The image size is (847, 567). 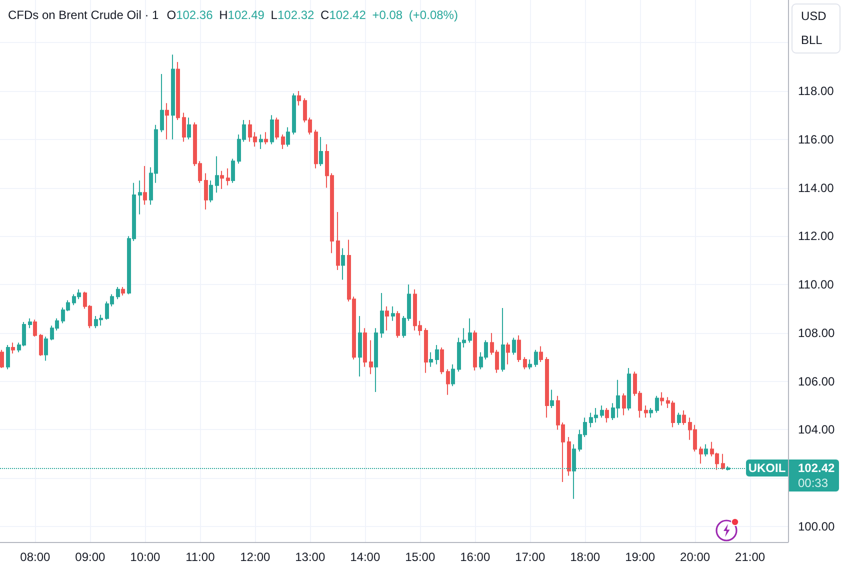 What do you see at coordinates (813, 483) in the screenshot?
I see `text: 00:33` at bounding box center [813, 483].